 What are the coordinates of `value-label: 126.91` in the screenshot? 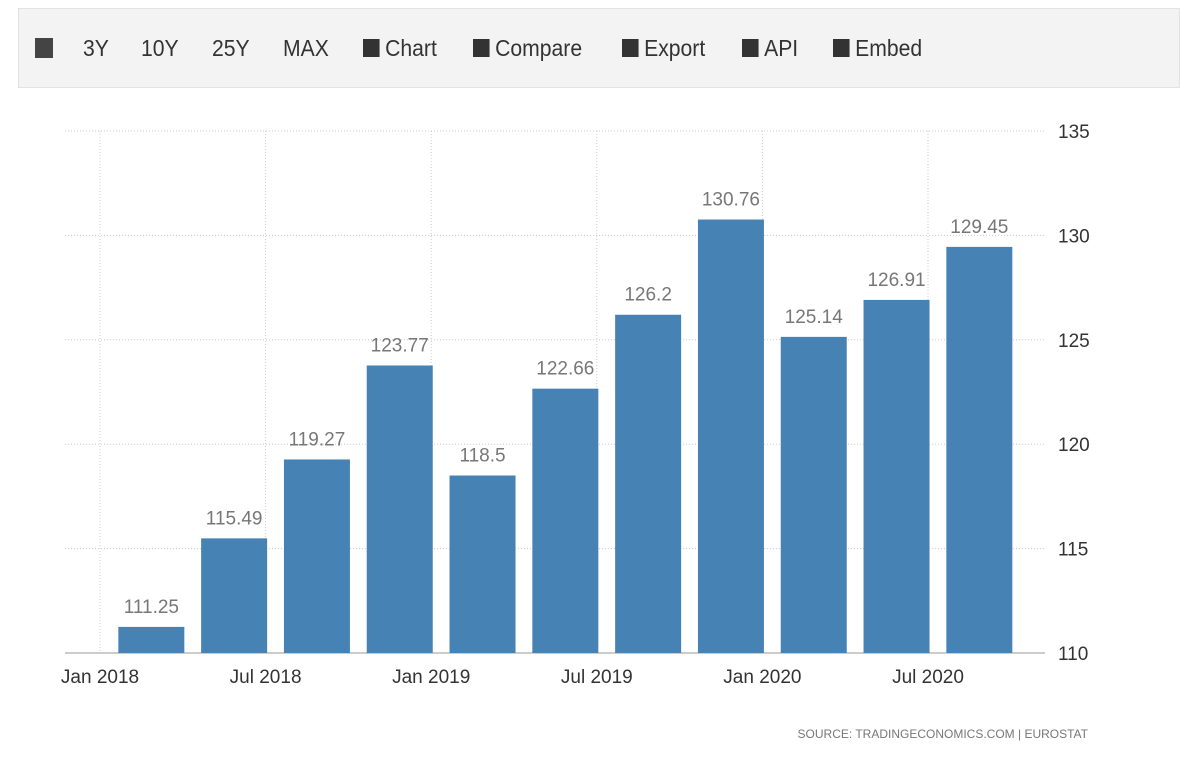 It's located at (896, 280).